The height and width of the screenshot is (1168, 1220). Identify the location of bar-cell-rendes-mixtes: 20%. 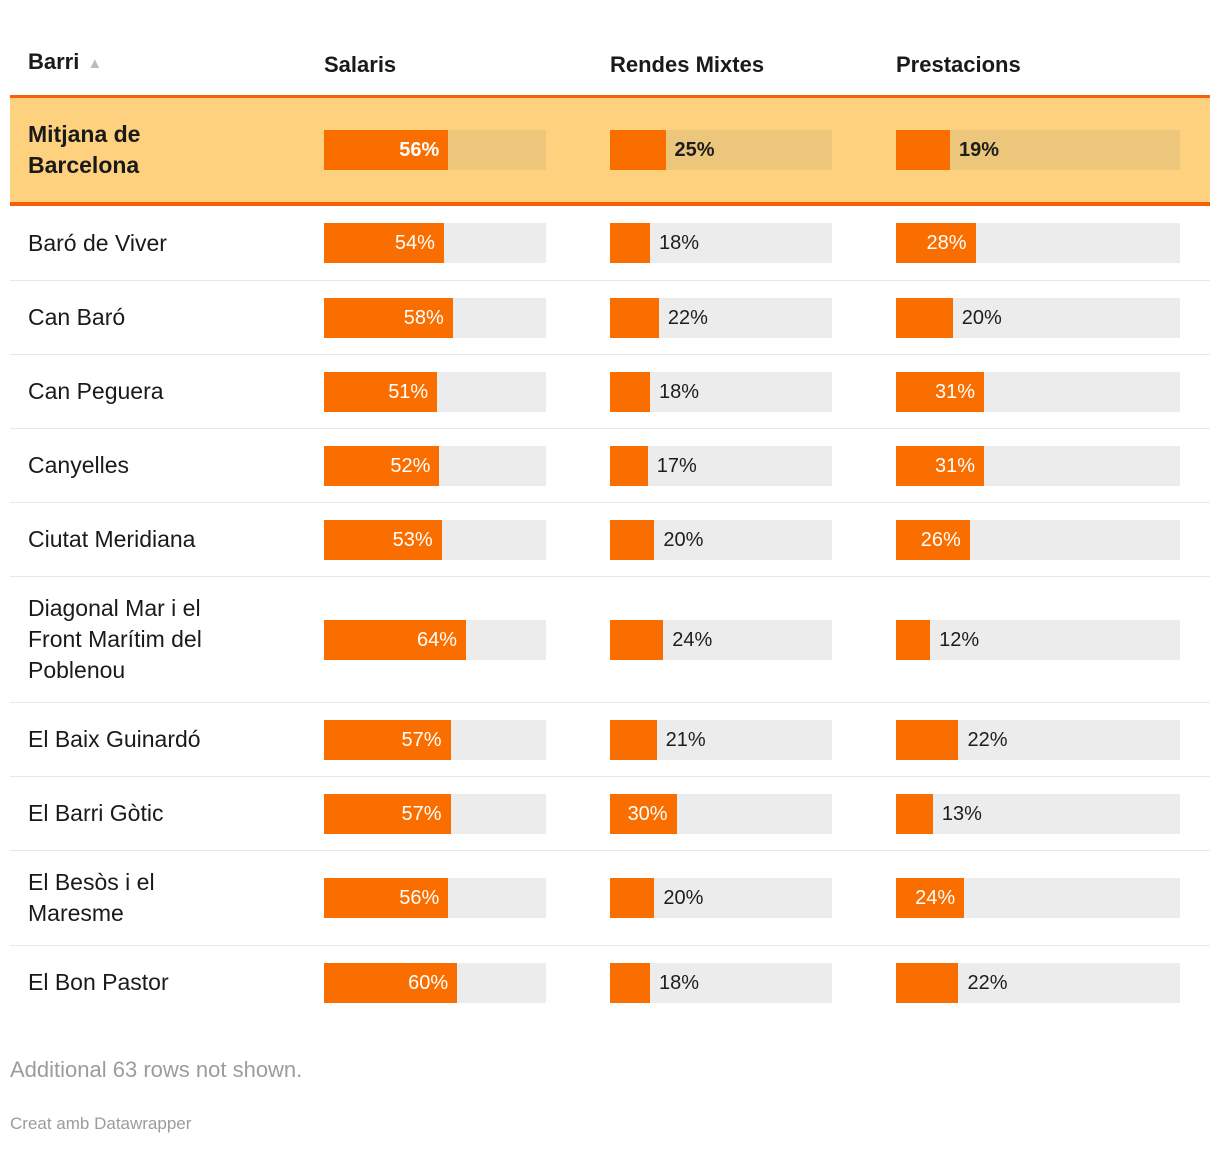
(753, 898).